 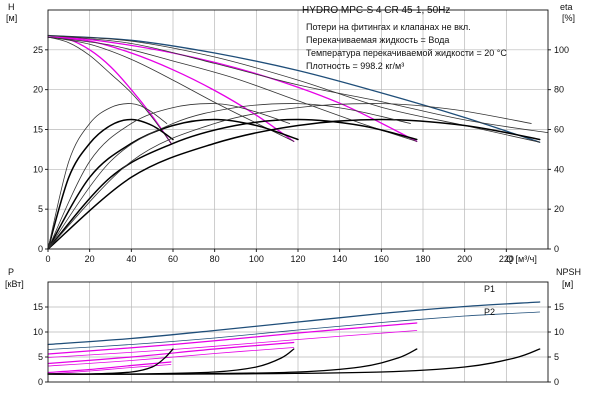 I want to click on chart-title: HYDRO MPC-S 4 CR 45-1, 50Hz, so click(x=376, y=10).